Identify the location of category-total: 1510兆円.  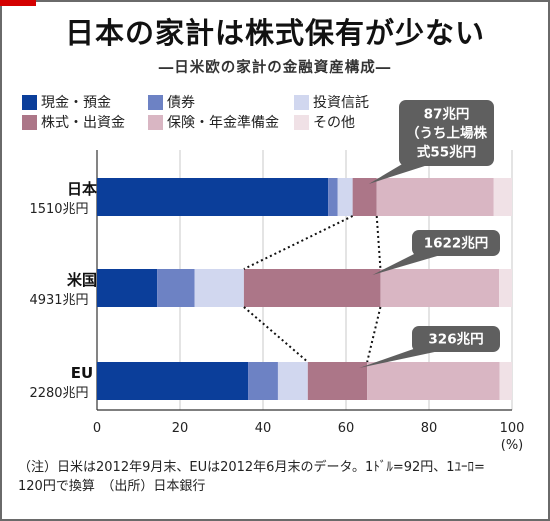
(58, 209).